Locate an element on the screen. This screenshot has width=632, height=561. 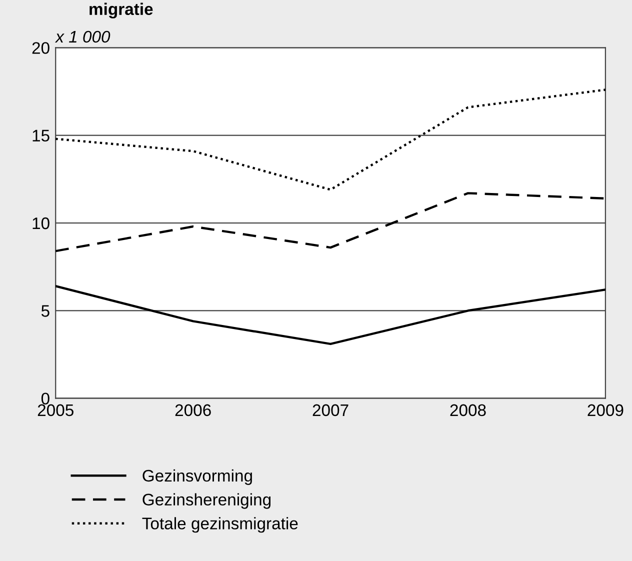
y-tick-label: 5 is located at coordinates (45, 311).